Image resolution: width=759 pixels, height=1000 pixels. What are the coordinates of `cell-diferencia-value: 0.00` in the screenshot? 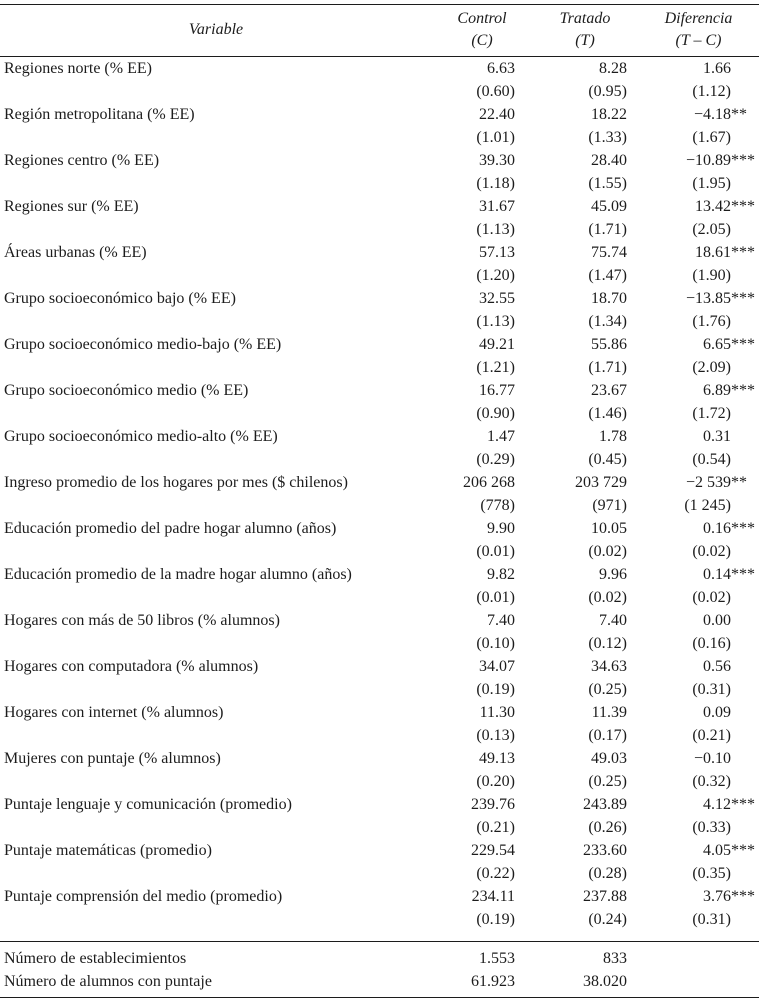 It's located at (698, 620).